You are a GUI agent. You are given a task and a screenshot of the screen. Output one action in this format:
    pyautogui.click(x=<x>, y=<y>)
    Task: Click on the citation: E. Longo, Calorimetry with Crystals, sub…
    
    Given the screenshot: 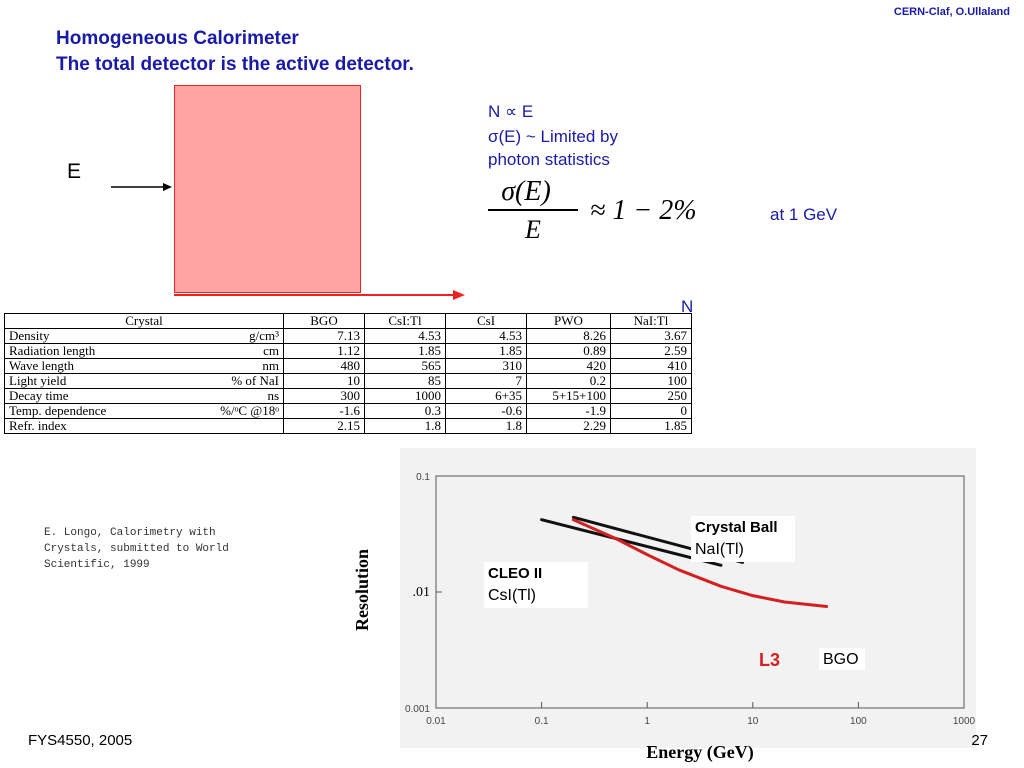 What is the action you would take?
    pyautogui.click(x=164, y=549)
    